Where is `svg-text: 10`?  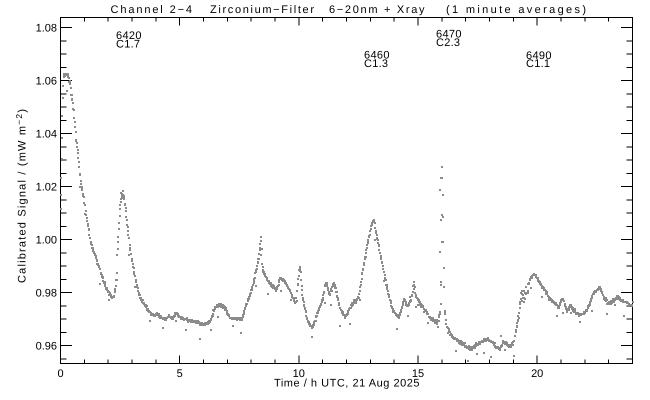 svg-text: 10 is located at coordinates (299, 374).